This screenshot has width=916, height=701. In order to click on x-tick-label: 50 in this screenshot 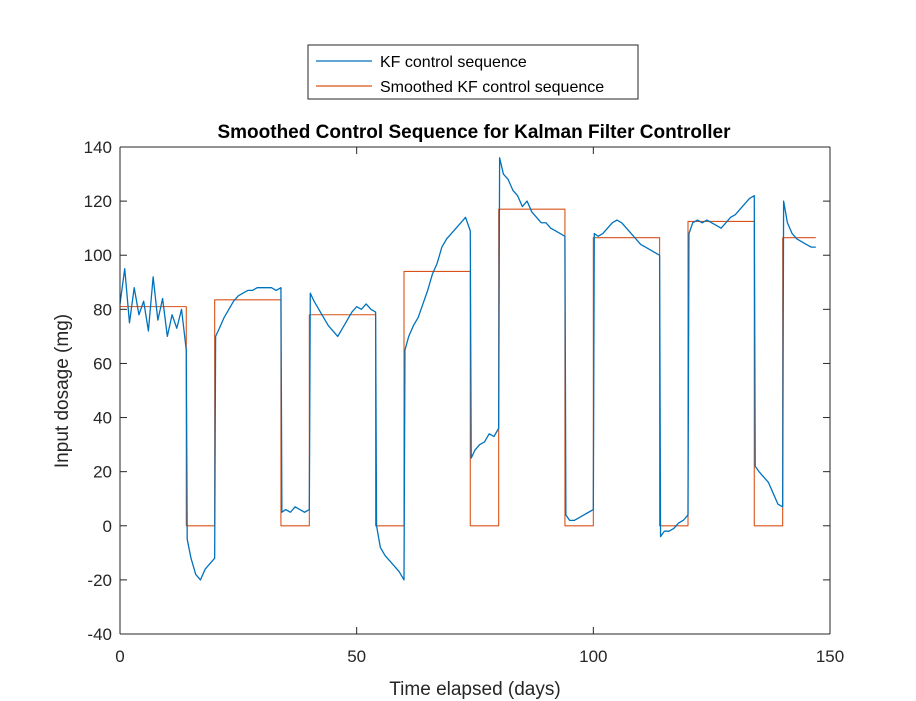, I will do `click(356, 656)`.